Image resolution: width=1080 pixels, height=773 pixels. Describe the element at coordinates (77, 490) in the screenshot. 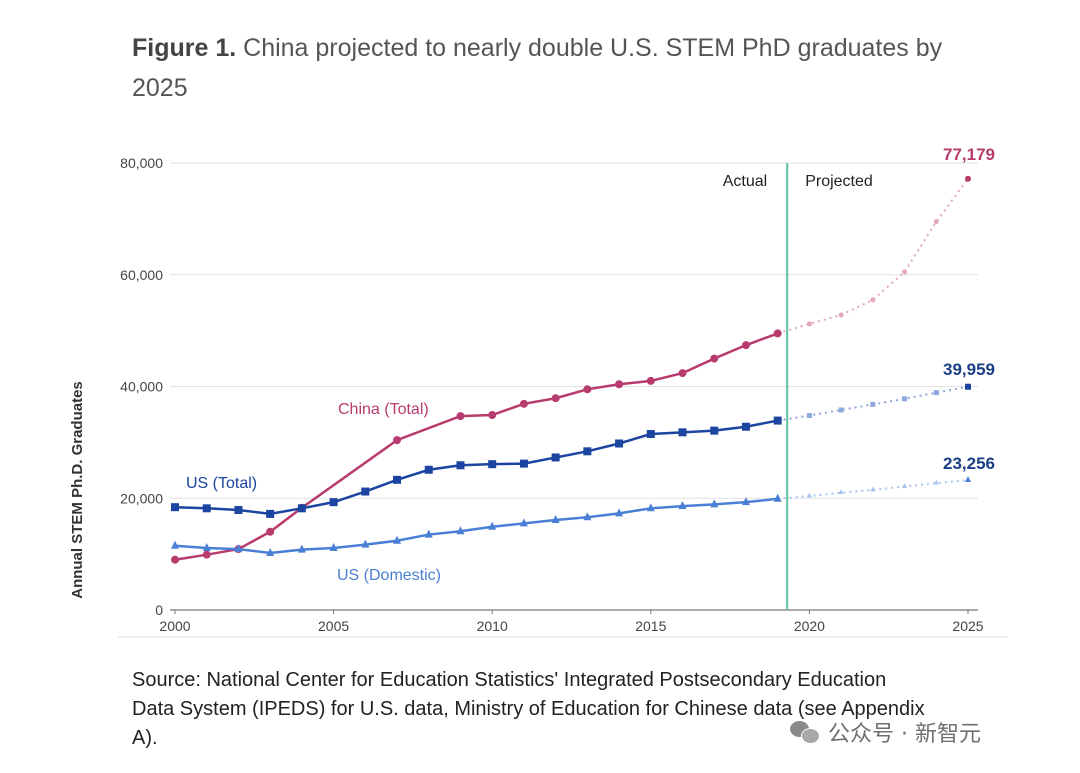

I see `y-axis-title: Annual STEM Ph.D. Graduates` at that location.